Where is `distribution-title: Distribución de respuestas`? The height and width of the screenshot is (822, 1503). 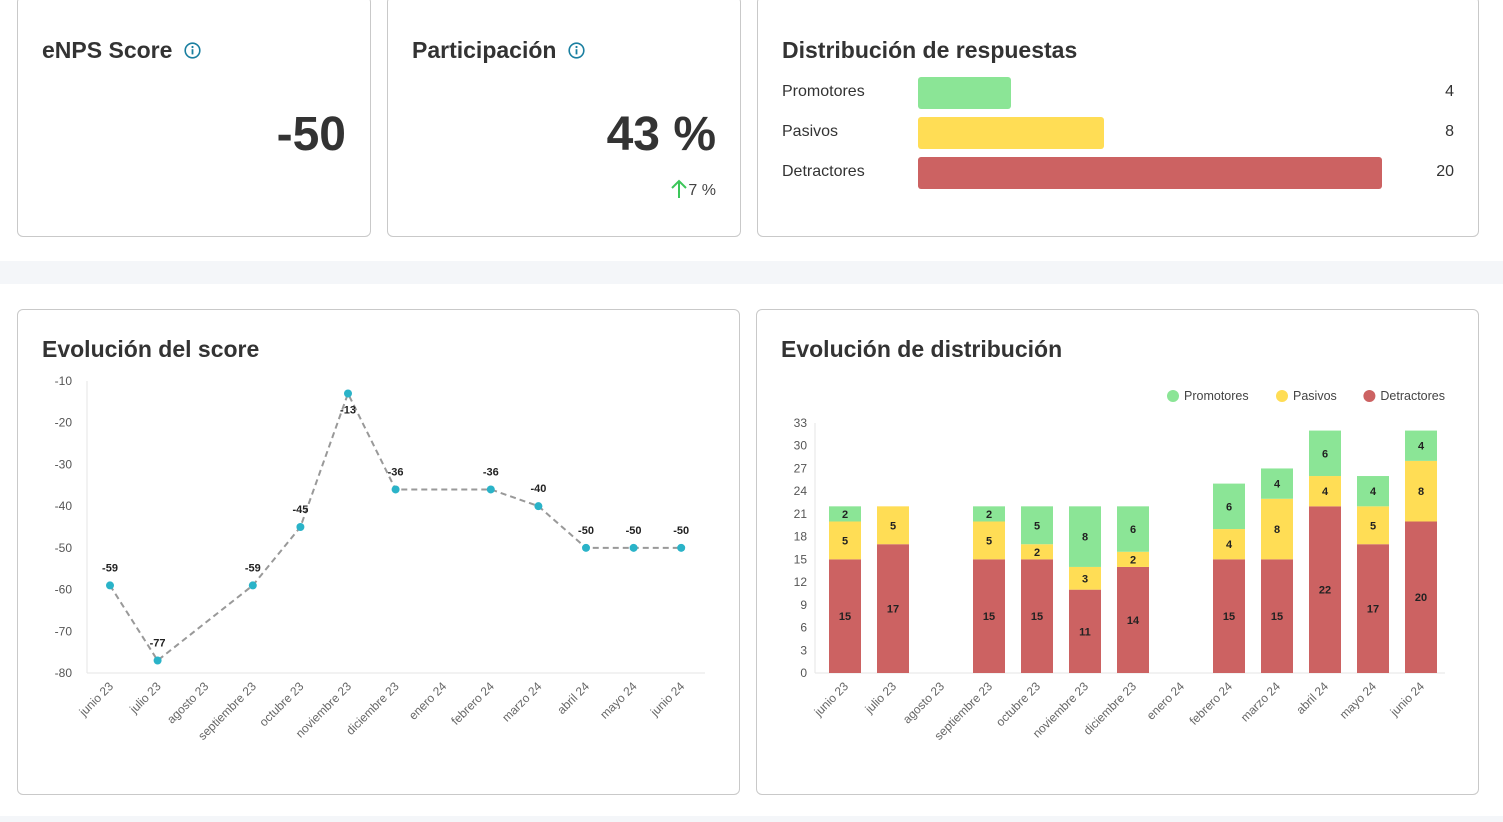
distribution-title: Distribución de respuestas is located at coordinates (930, 50).